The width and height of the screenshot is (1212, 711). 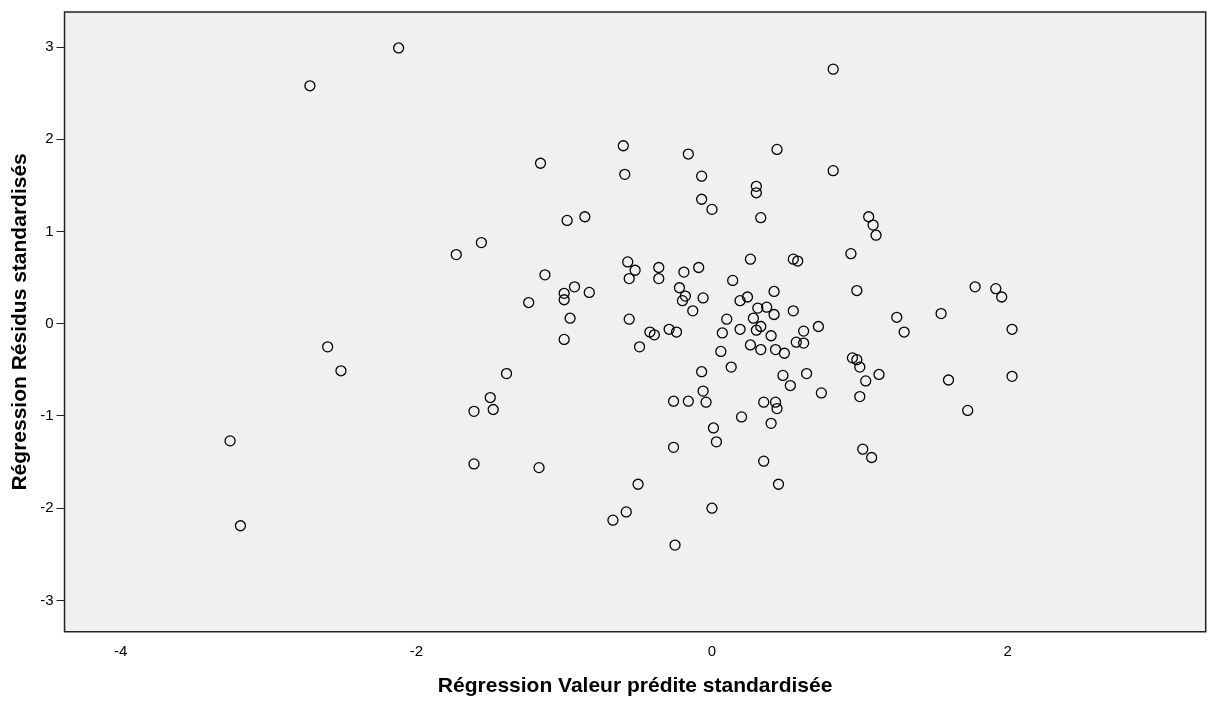 I want to click on x-axis-title: Régression Valeur prédite standardisée, so click(x=635, y=685).